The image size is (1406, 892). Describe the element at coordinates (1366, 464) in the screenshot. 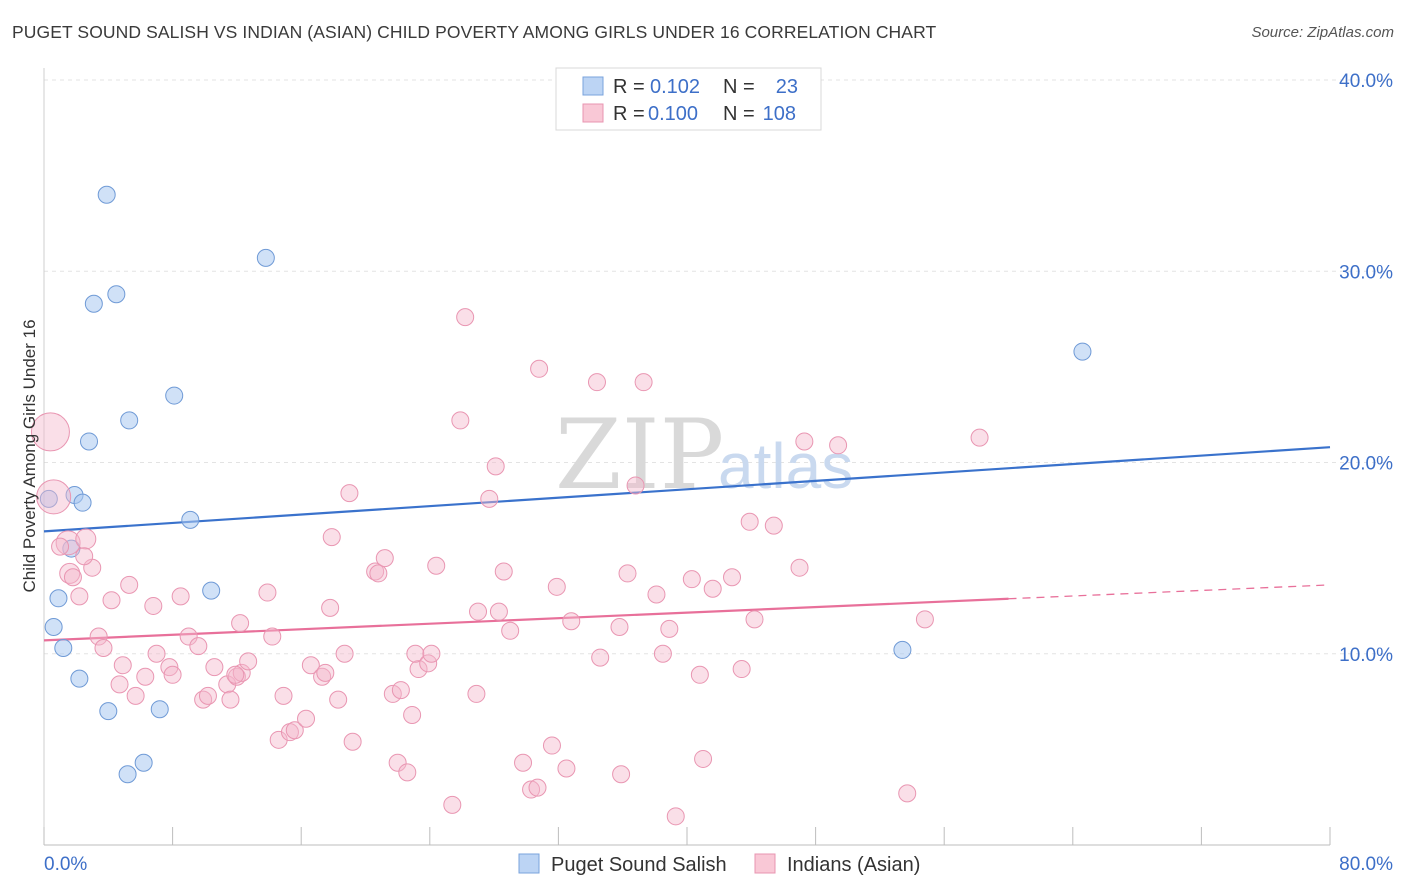

I see `y-tick-label: 20.0%` at that location.